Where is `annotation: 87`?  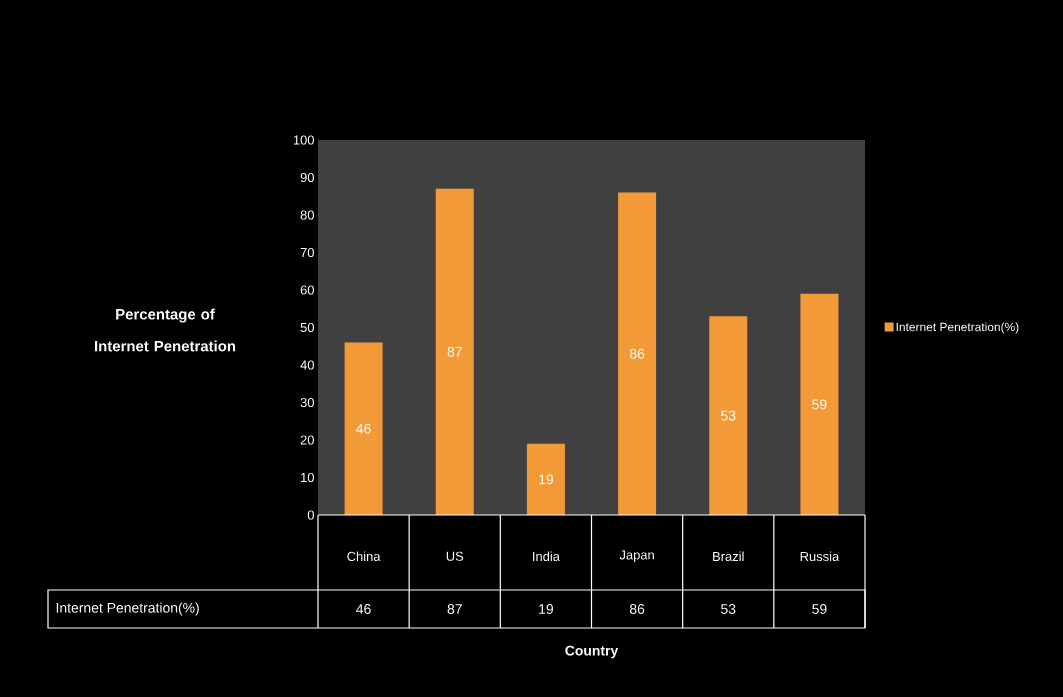 annotation: 87 is located at coordinates (454, 351).